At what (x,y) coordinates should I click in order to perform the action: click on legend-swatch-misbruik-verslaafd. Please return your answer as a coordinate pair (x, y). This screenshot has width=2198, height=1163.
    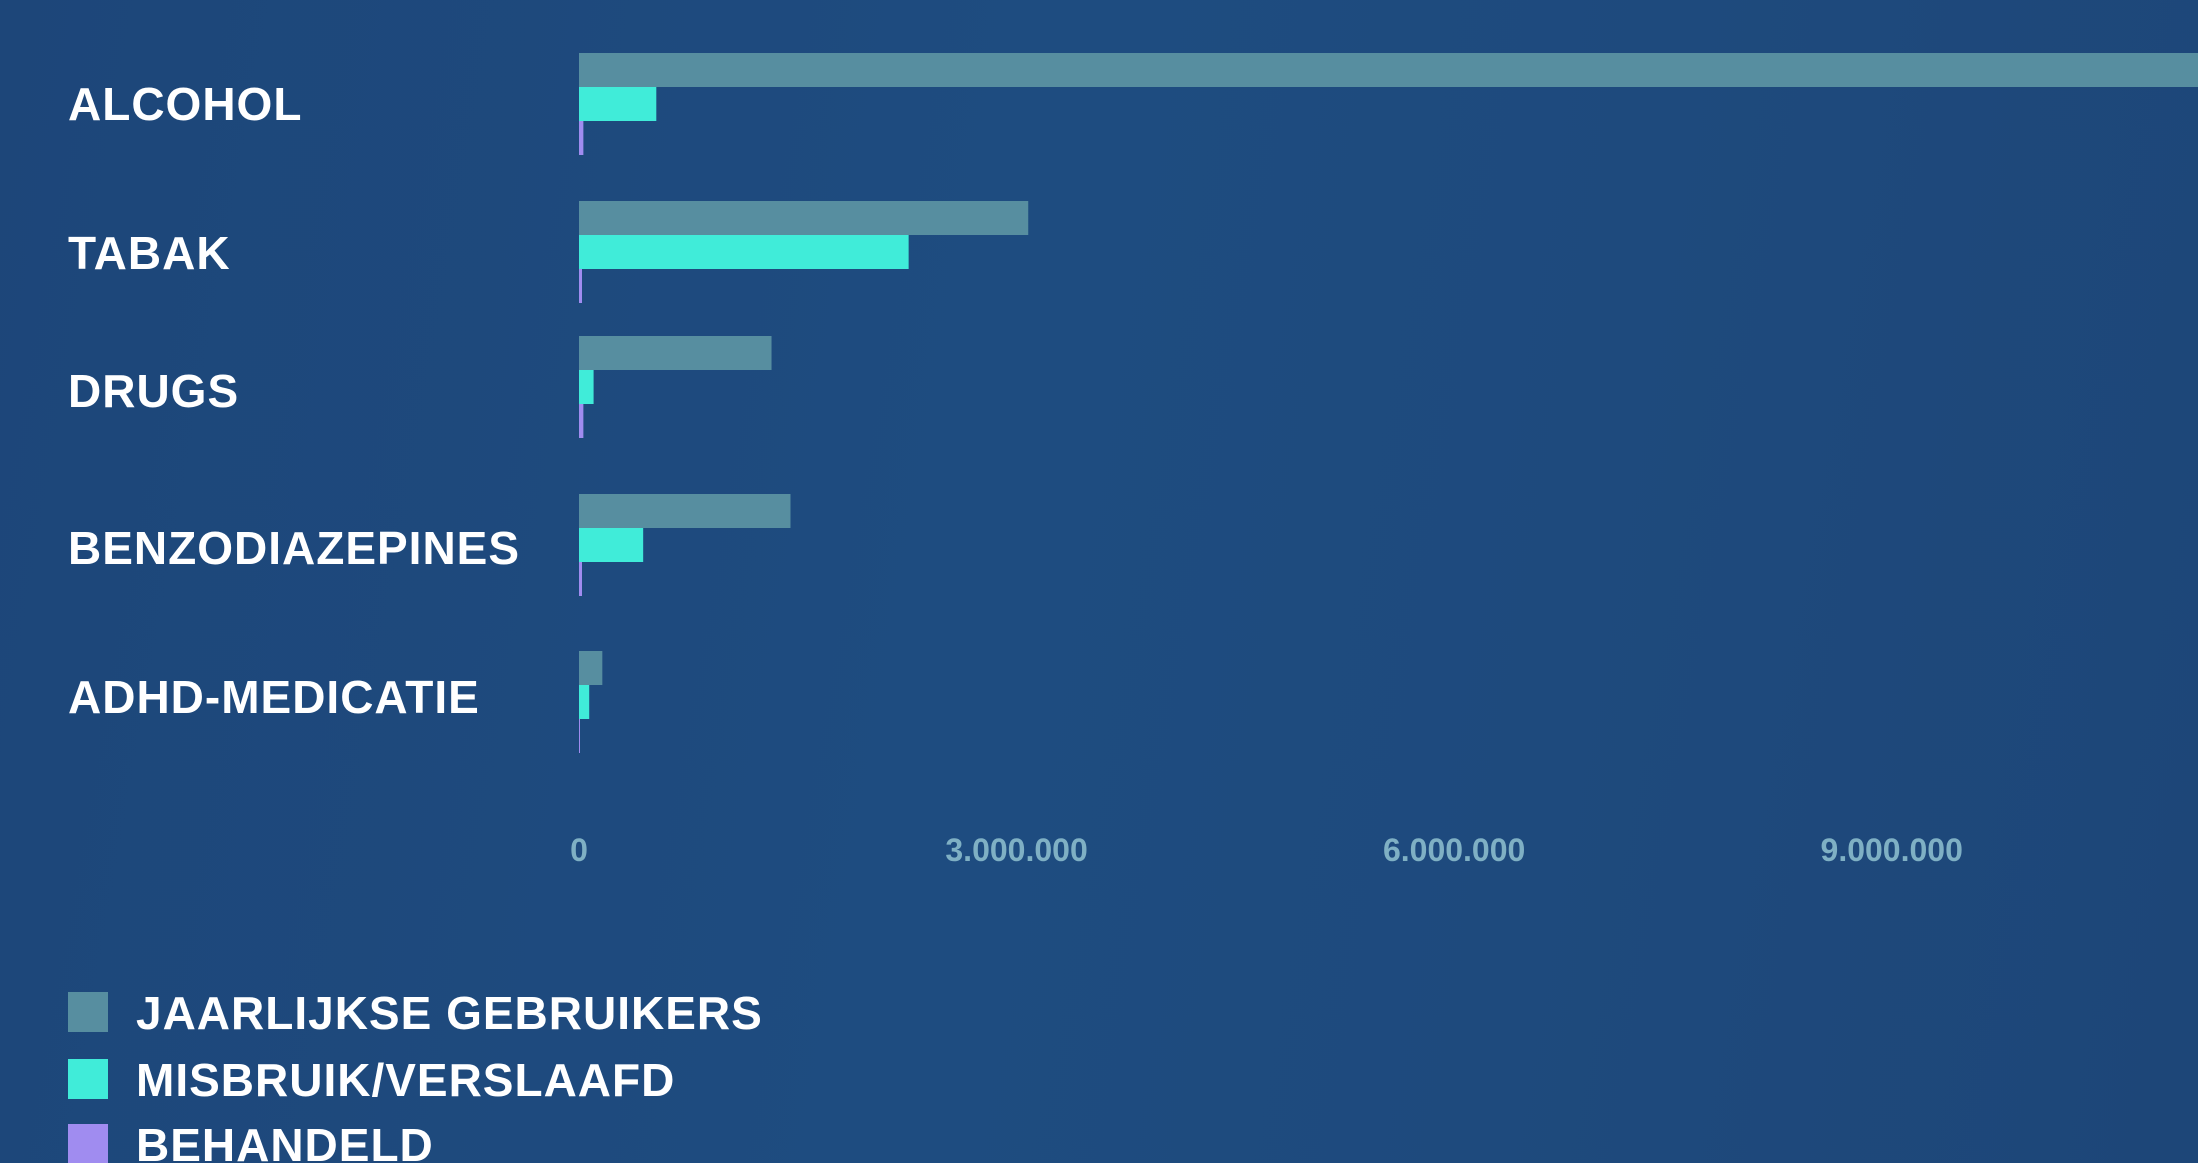
    Looking at the image, I should click on (88, 1079).